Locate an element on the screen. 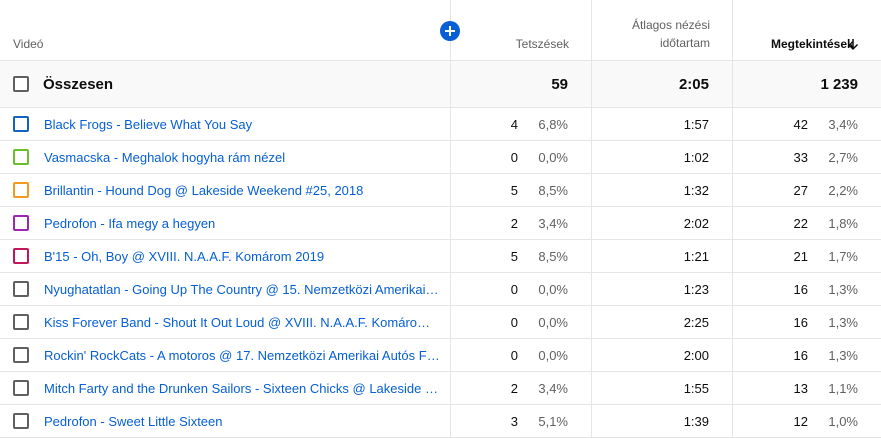  total-video-cell: Összesen is located at coordinates (225, 84).